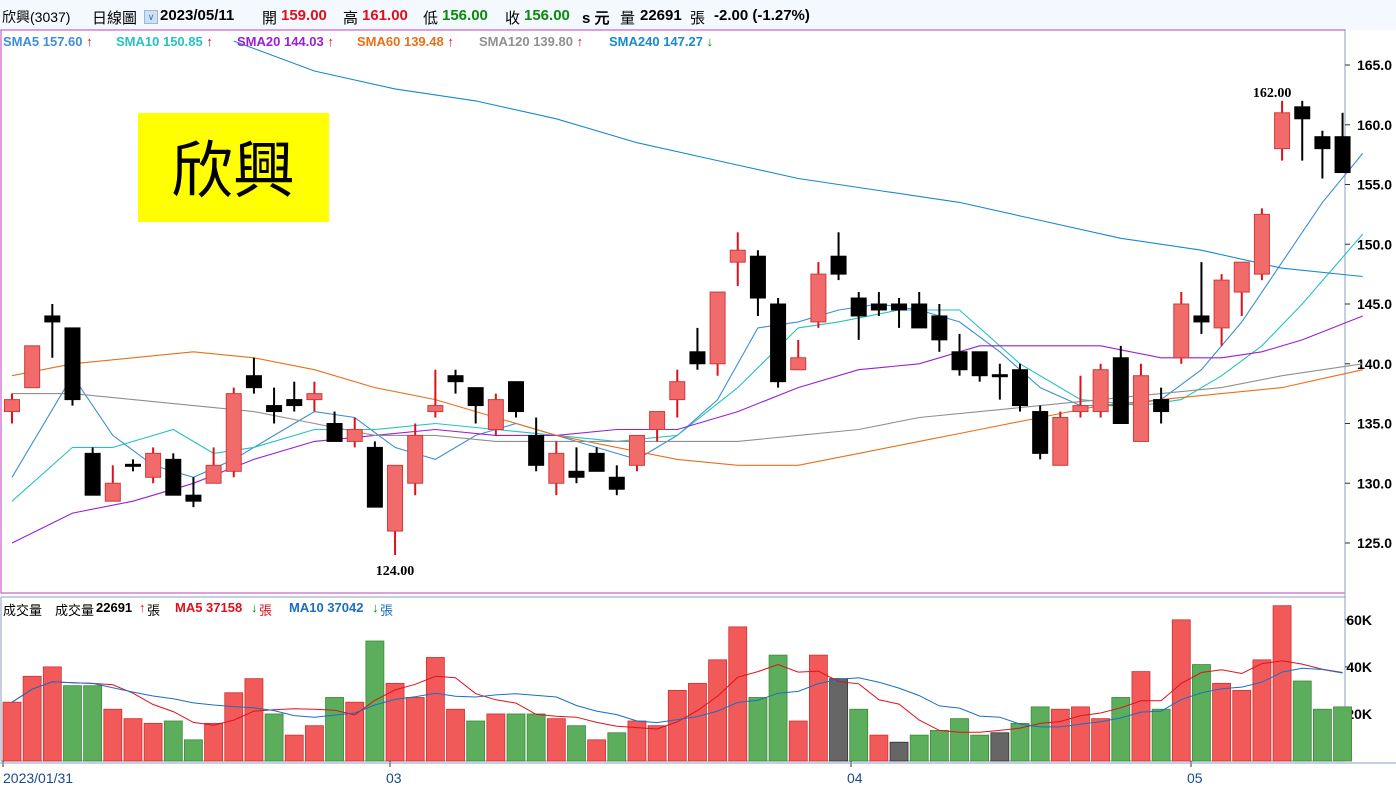 The height and width of the screenshot is (791, 1396). What do you see at coordinates (387, 610) in the screenshot?
I see `ma10-volume-unit: 張` at bounding box center [387, 610].